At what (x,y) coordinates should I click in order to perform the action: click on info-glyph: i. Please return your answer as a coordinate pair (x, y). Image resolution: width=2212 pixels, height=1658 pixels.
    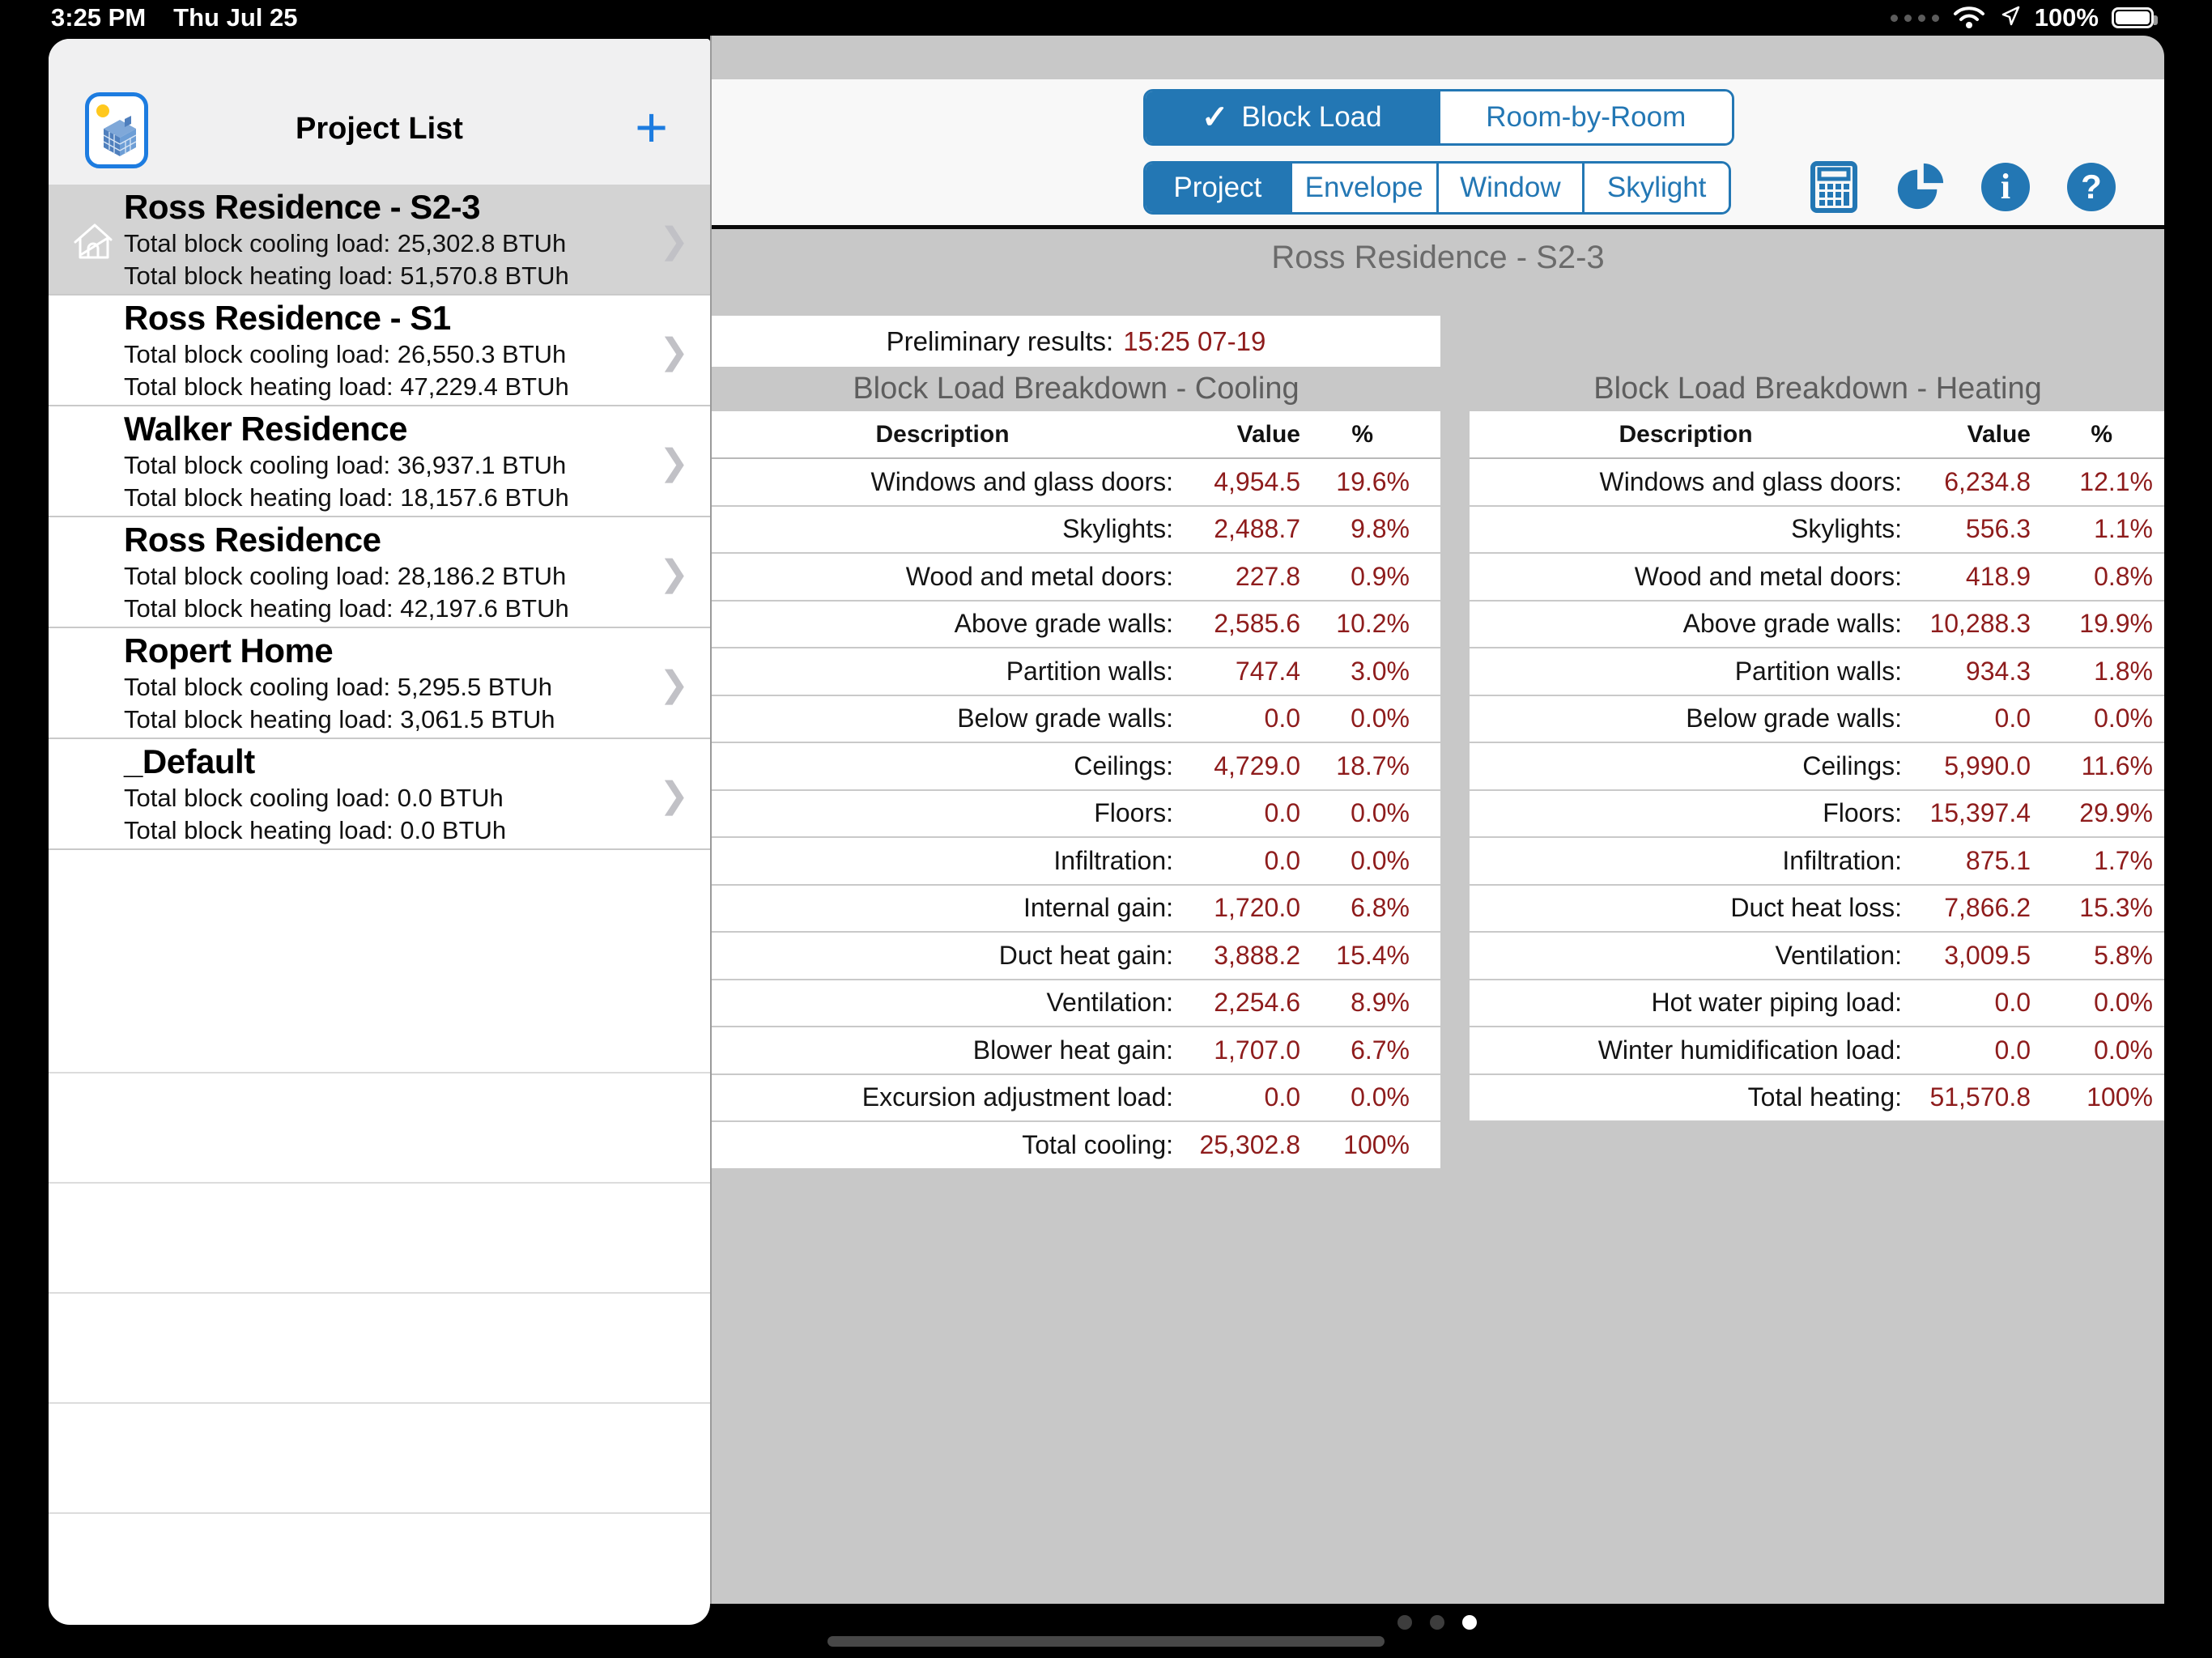
    Looking at the image, I should click on (2006, 186).